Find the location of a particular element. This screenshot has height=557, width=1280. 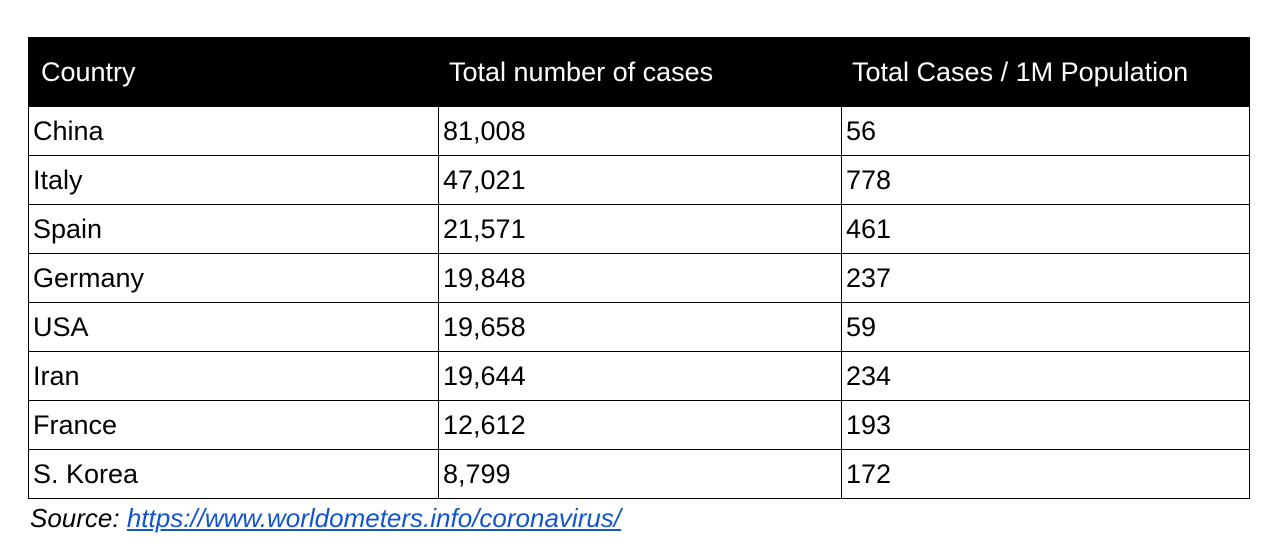

table-row: Spain 21,571 461 is located at coordinates (639, 229).